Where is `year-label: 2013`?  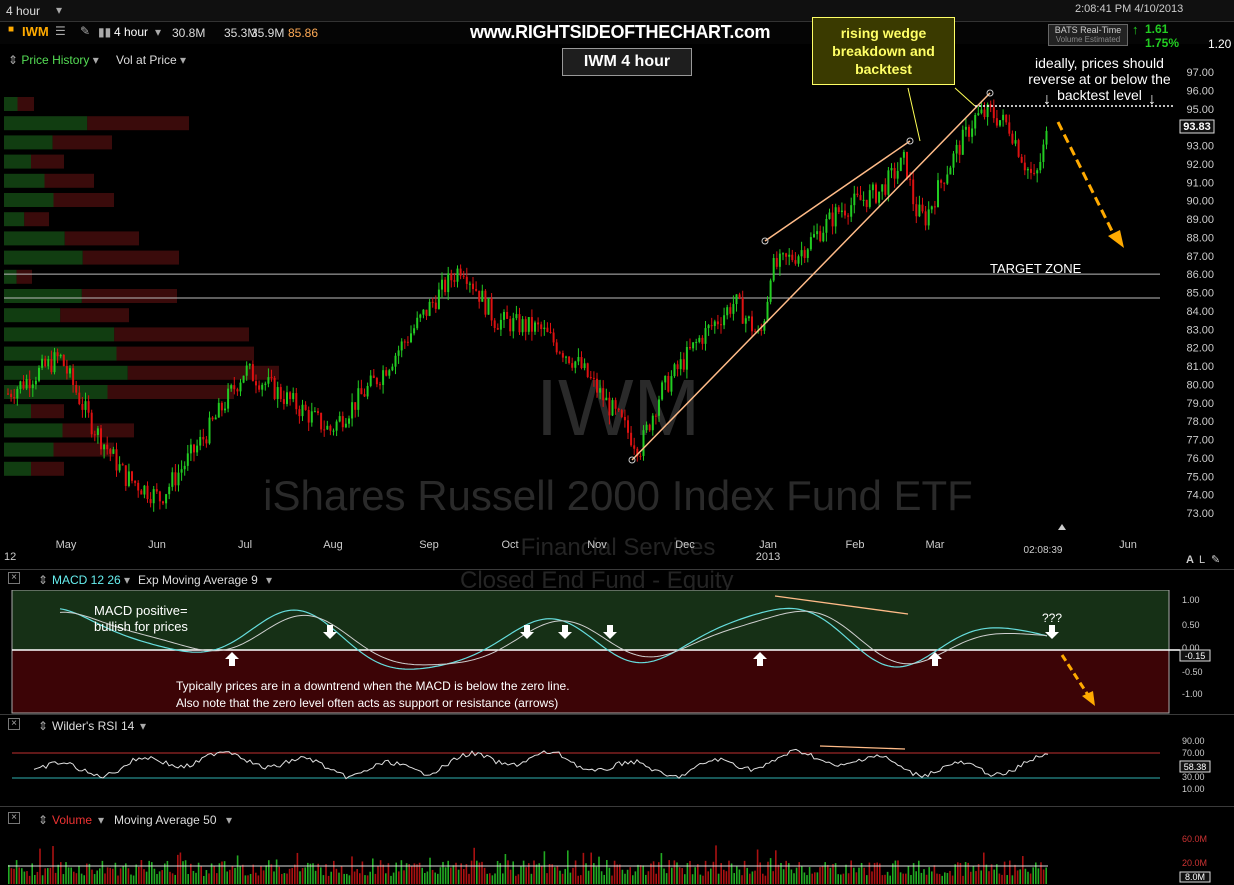 year-label: 2013 is located at coordinates (768, 557).